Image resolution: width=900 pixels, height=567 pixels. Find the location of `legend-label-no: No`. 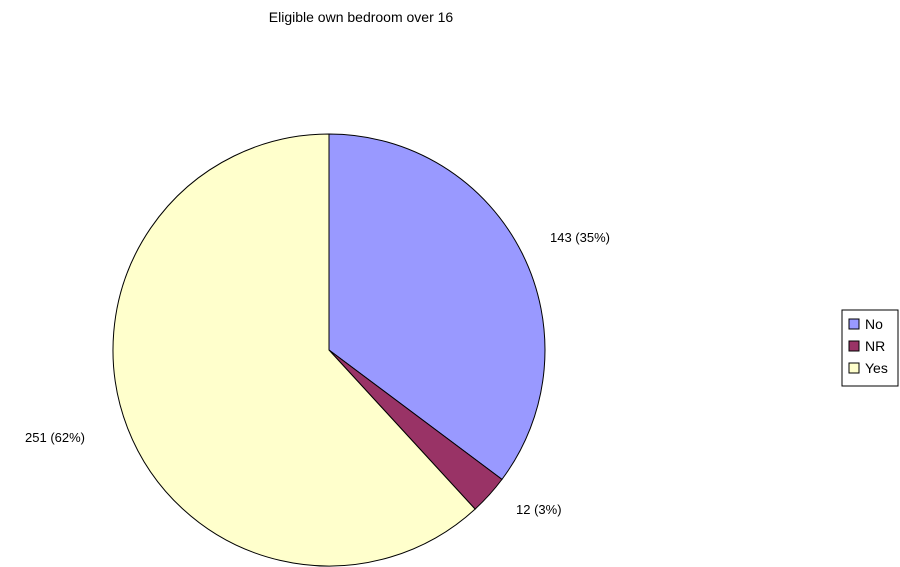

legend-label-no: No is located at coordinates (874, 324).